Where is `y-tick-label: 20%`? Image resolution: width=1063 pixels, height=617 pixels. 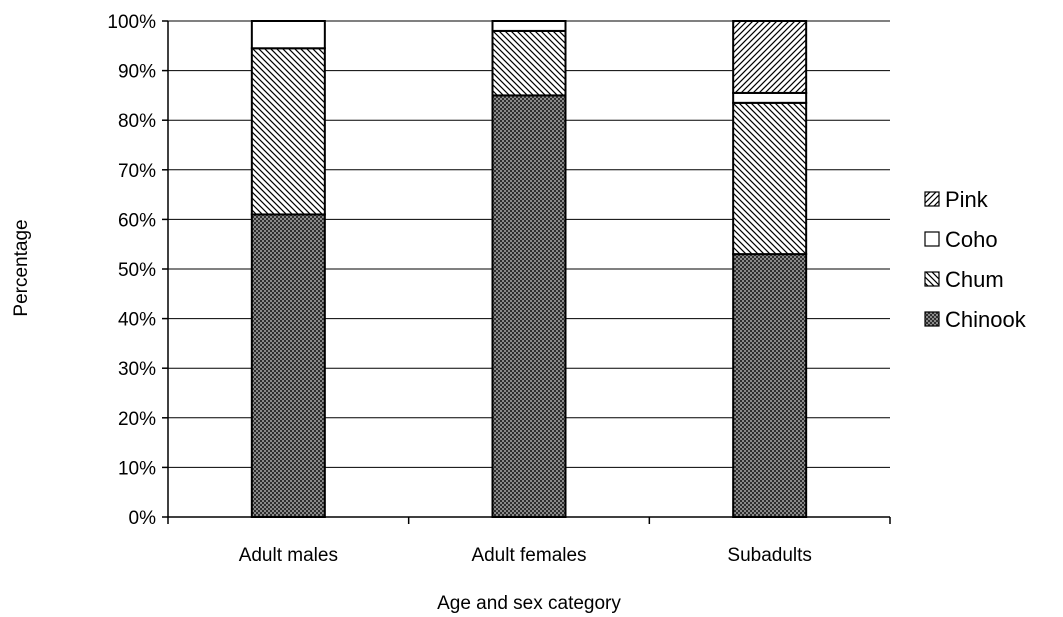
y-tick-label: 20% is located at coordinates (137, 419).